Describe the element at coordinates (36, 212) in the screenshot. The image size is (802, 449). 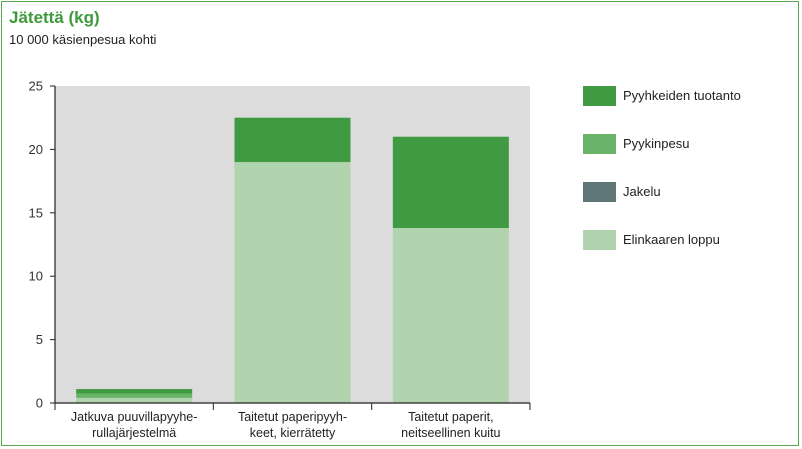
I see `y-tick-label: 15` at that location.